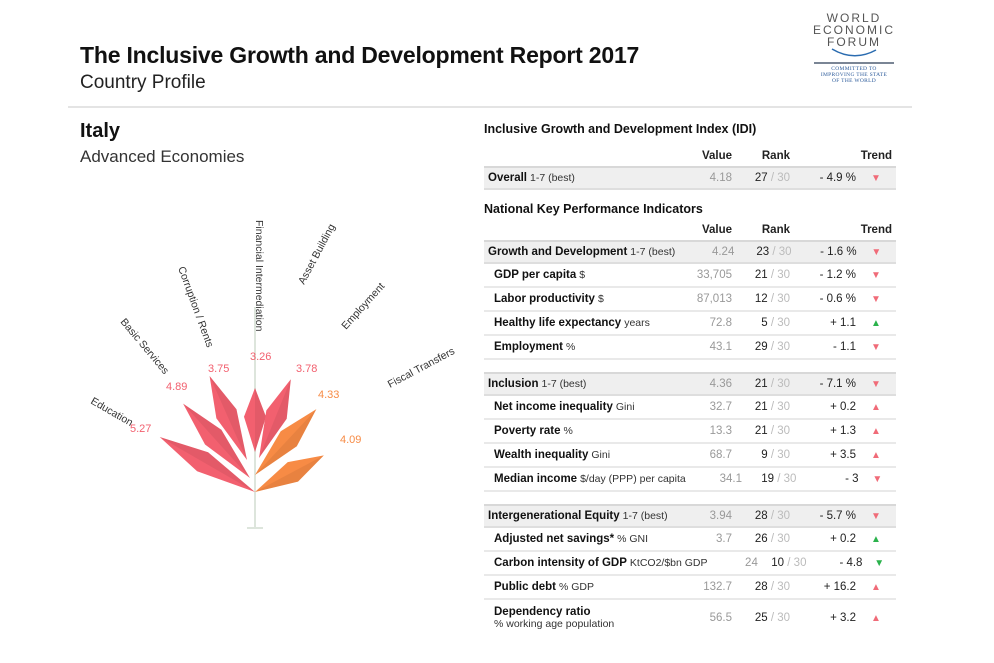 Image resolution: width=994 pixels, height=663 pixels. Describe the element at coordinates (525, 587) in the screenshot. I see `indicator-label: Public debt` at that location.